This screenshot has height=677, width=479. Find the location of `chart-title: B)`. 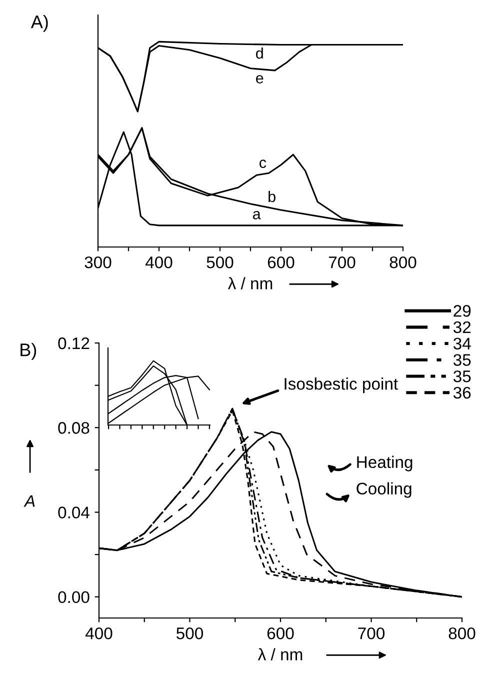

chart-title: B) is located at coordinates (28, 351).